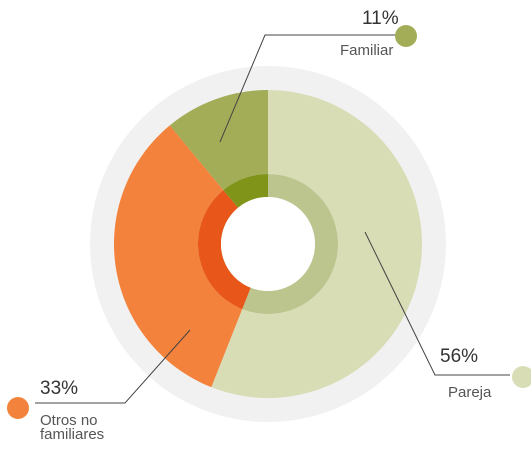  Describe the element at coordinates (367, 50) in the screenshot. I see `category-label: Familiar` at that location.